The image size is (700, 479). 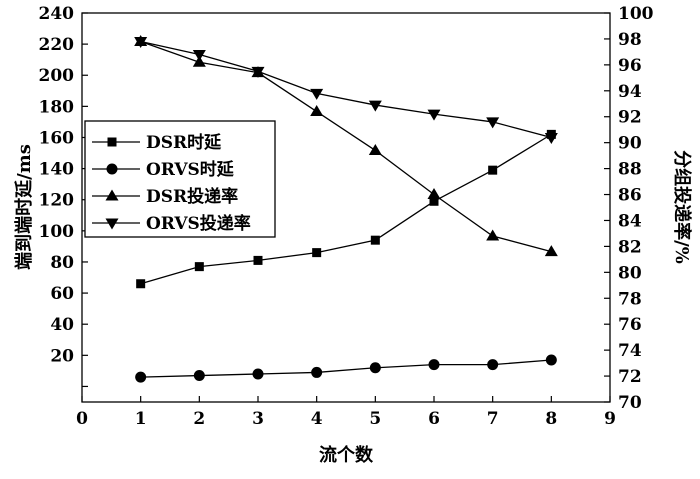 I want to click on y-right-tick-label: 92, so click(x=630, y=118).